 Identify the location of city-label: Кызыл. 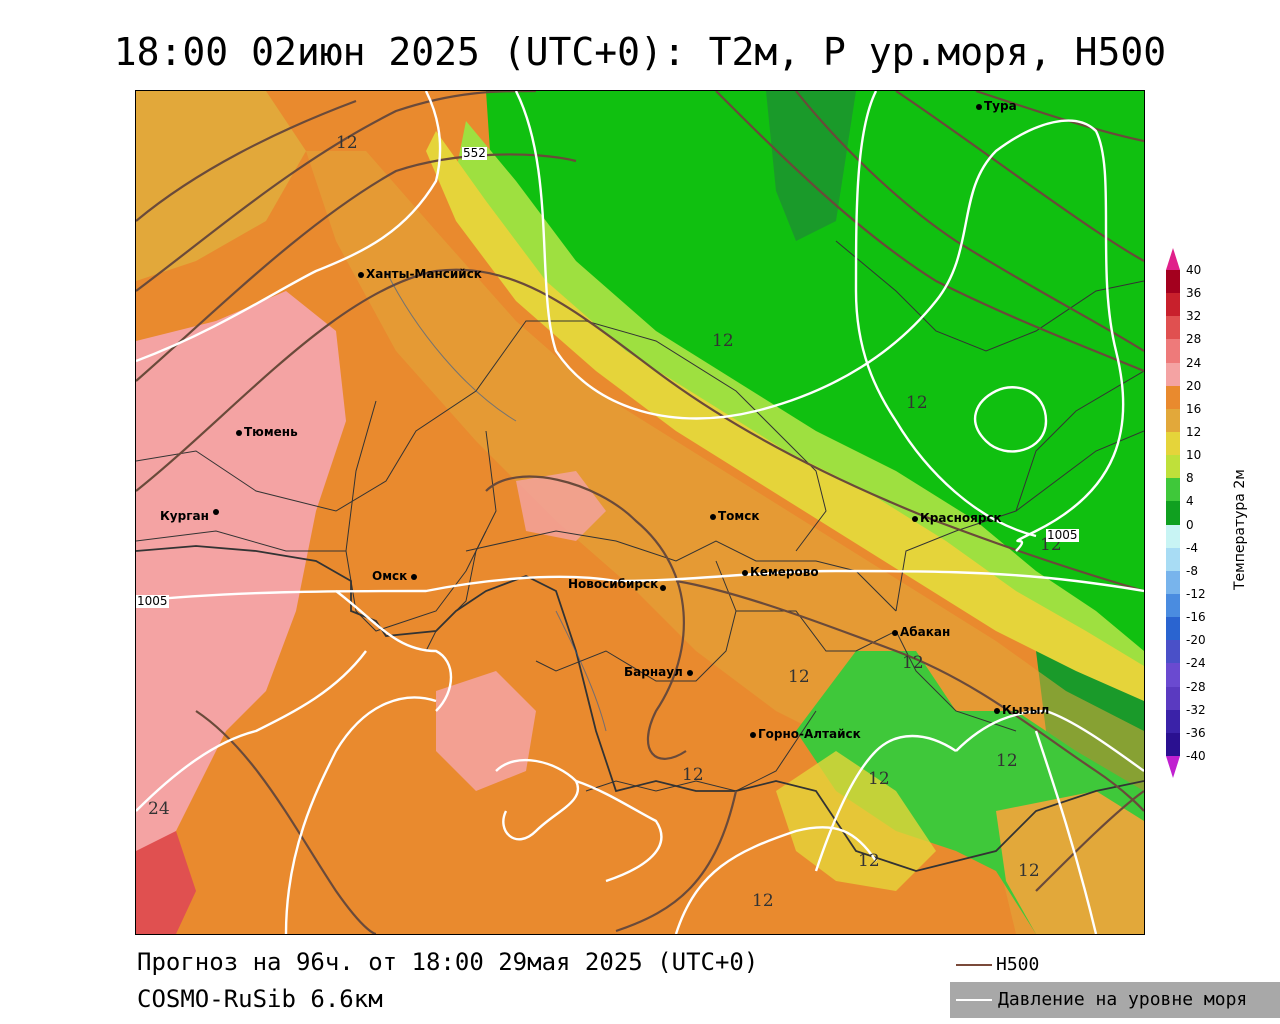
(1026, 710).